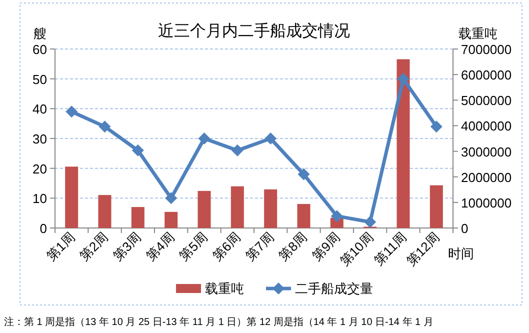 This screenshot has width=529, height=333. What do you see at coordinates (464, 228) in the screenshot?
I see `y2-tick-label: 0` at bounding box center [464, 228].